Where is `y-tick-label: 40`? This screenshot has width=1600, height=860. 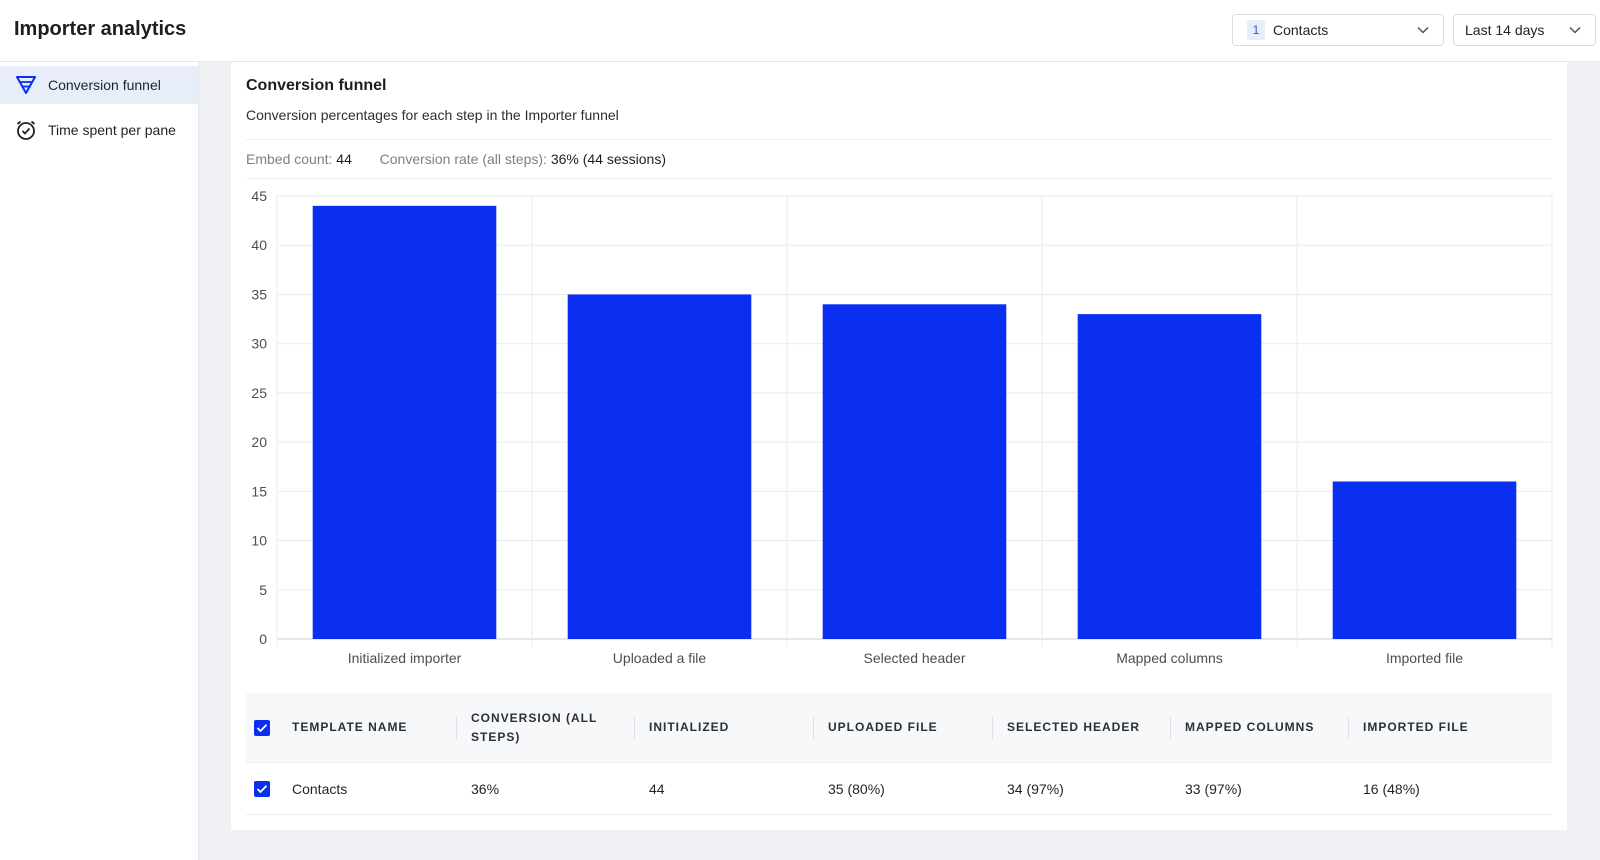
y-tick-label: 40 is located at coordinates (259, 245).